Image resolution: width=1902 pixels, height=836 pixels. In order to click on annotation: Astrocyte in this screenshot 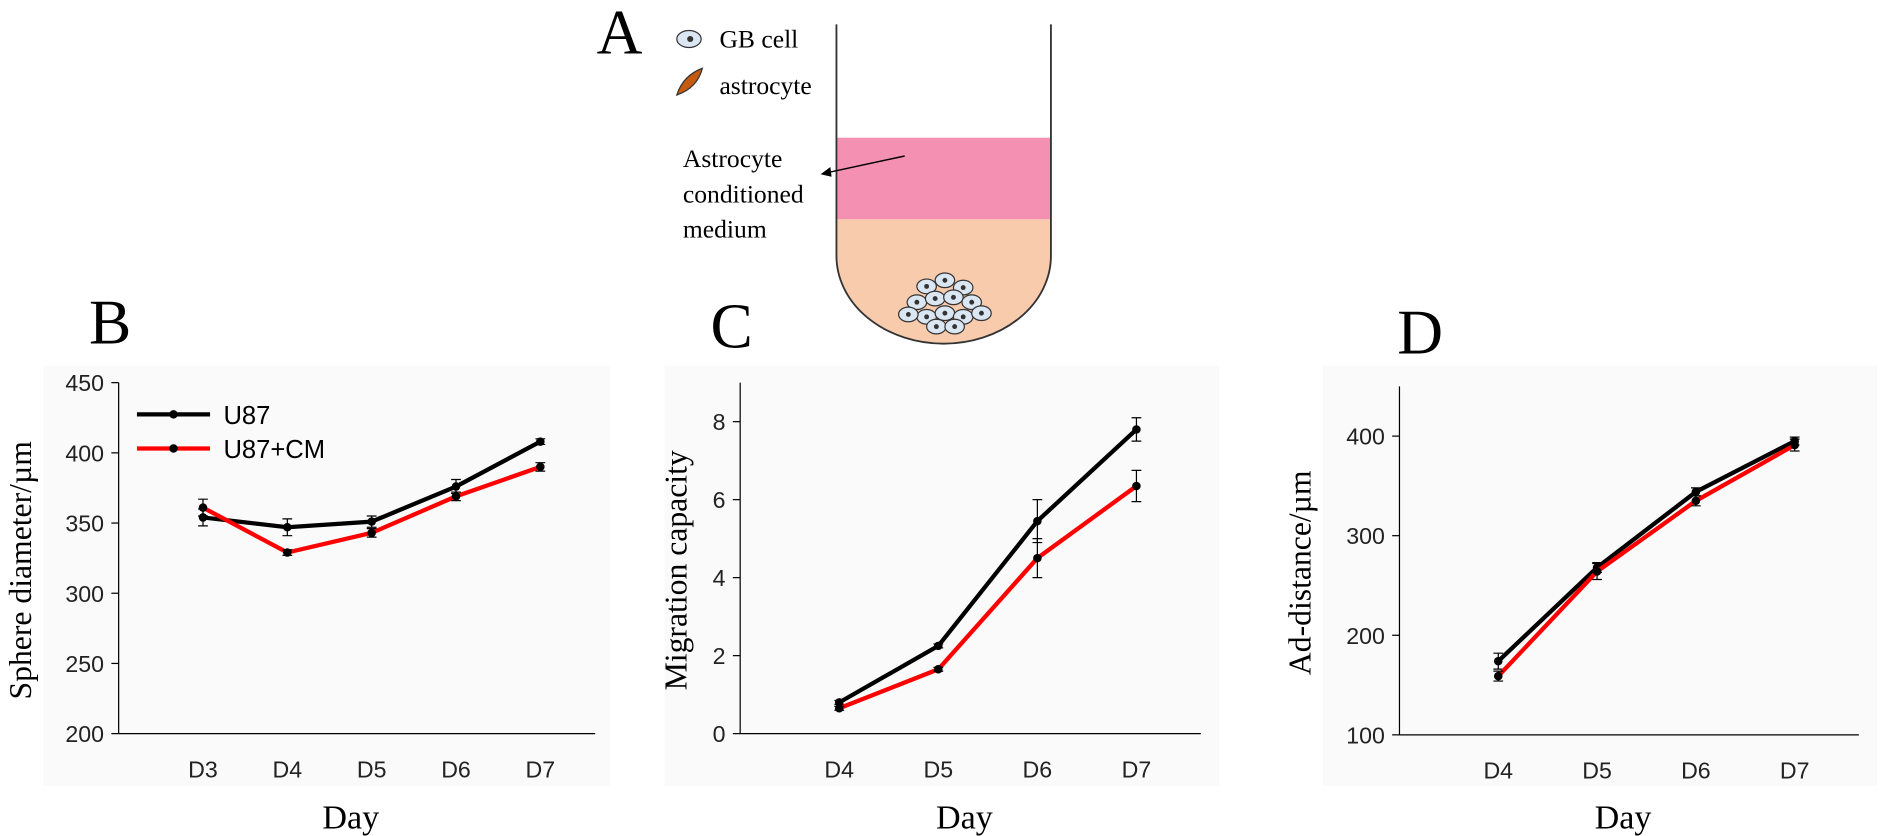, I will do `click(732, 158)`.